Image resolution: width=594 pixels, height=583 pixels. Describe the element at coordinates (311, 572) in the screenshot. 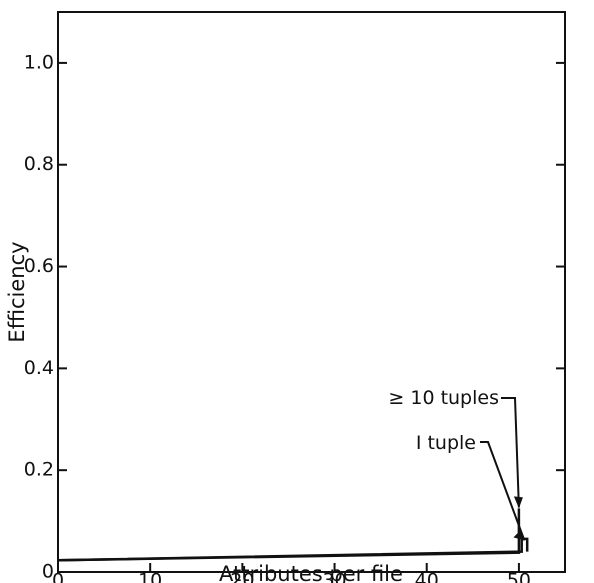

I see `x-axis-title: Attributes per file` at that location.